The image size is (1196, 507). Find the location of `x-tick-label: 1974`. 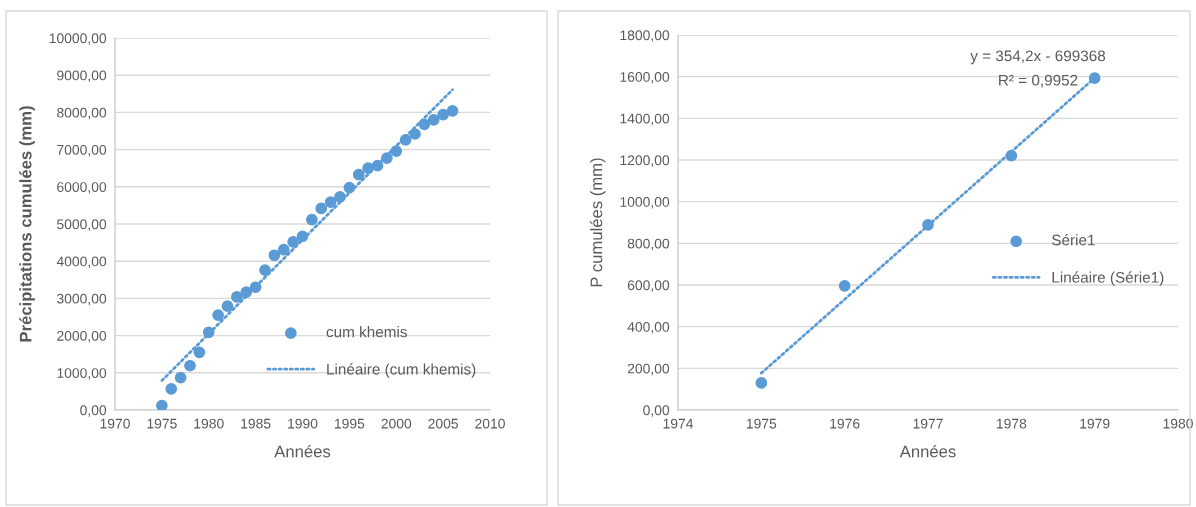

x-tick-label: 1974 is located at coordinates (678, 423).